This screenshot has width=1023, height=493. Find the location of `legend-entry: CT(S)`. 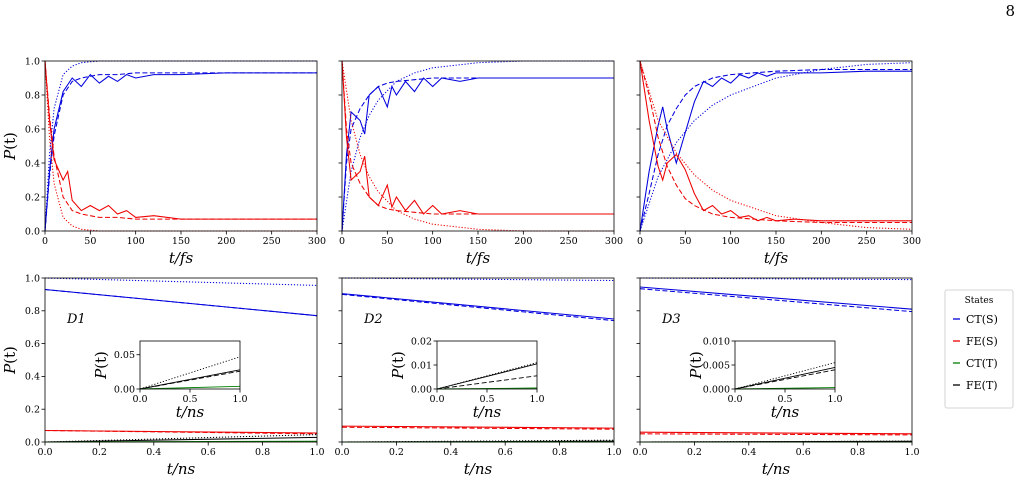

legend-entry: CT(S) is located at coordinates (982, 319).